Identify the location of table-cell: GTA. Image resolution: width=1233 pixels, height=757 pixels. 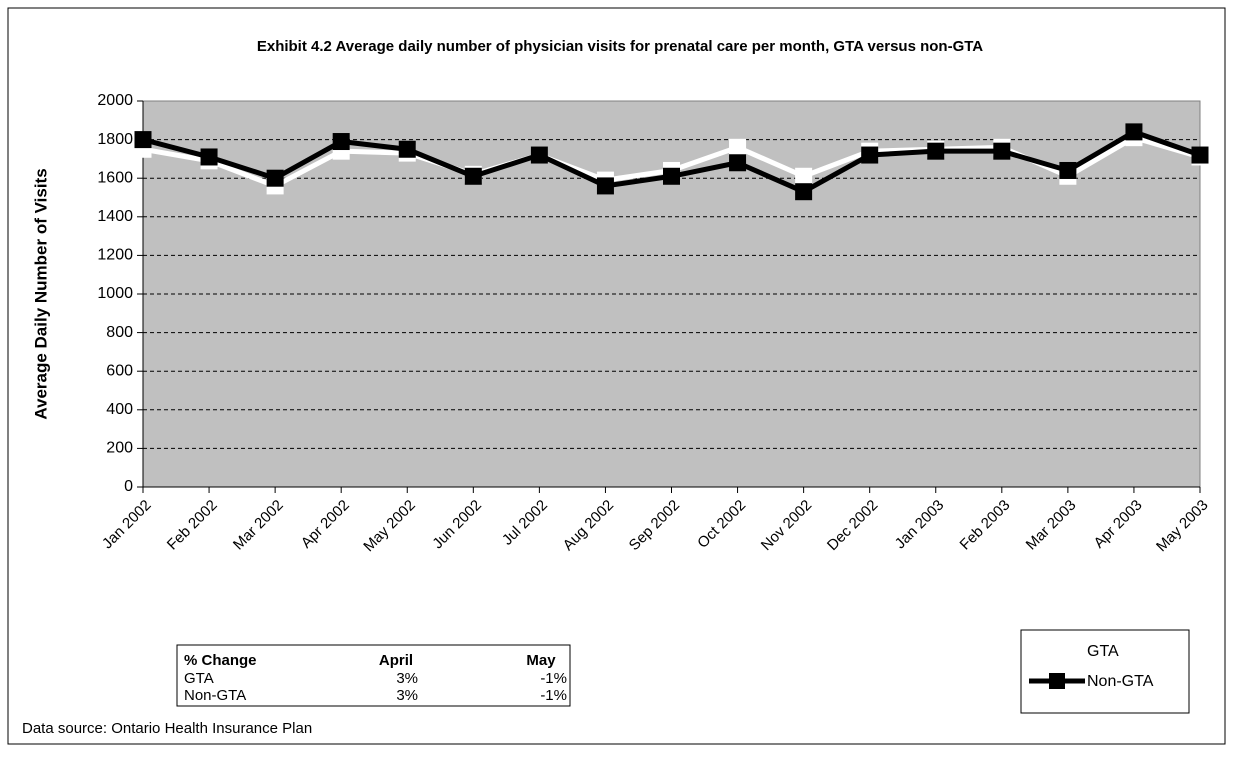
(199, 678).